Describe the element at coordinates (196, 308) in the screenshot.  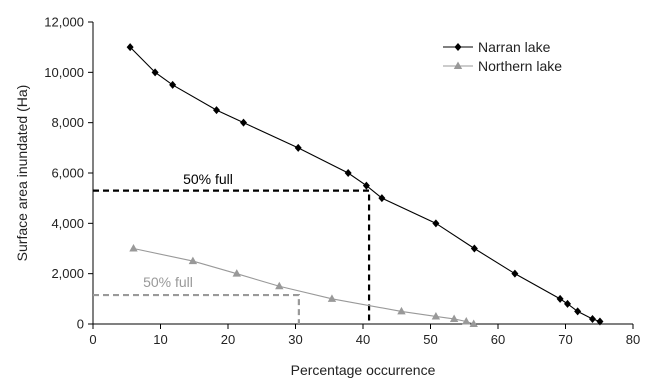
I see `northern-50-full-guide` at that location.